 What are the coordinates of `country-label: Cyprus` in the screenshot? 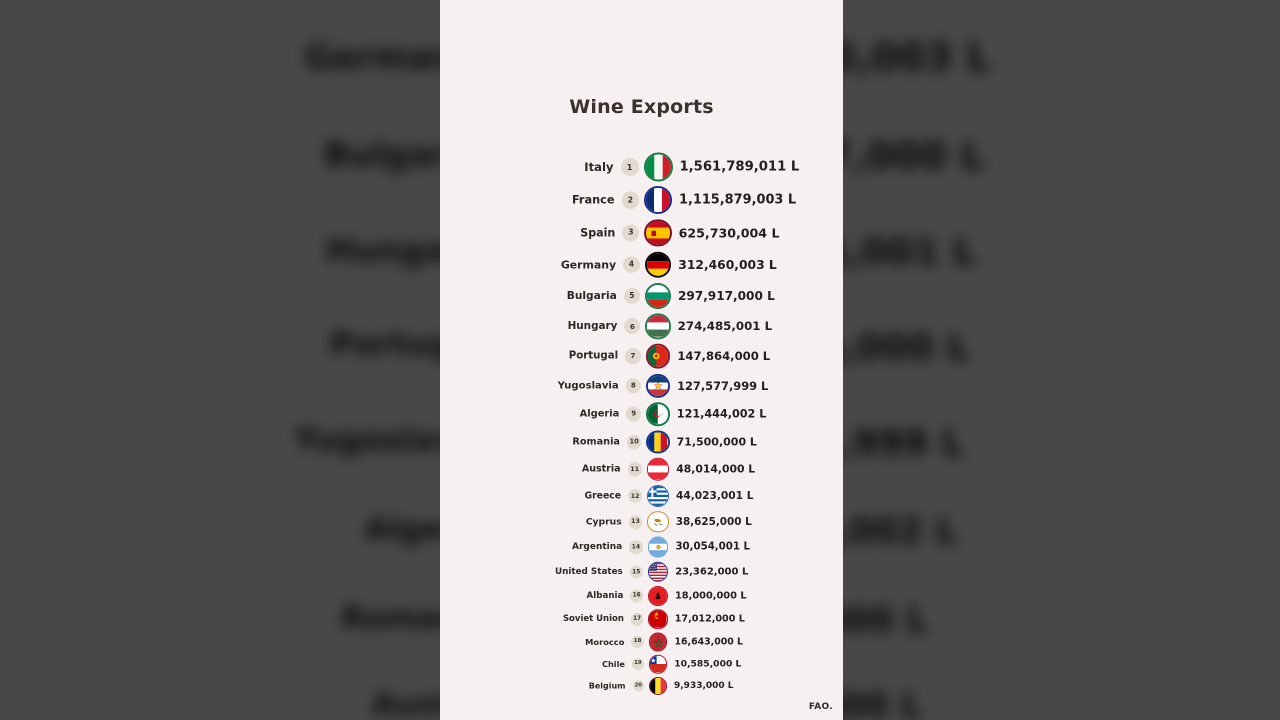 It's located at (603, 522).